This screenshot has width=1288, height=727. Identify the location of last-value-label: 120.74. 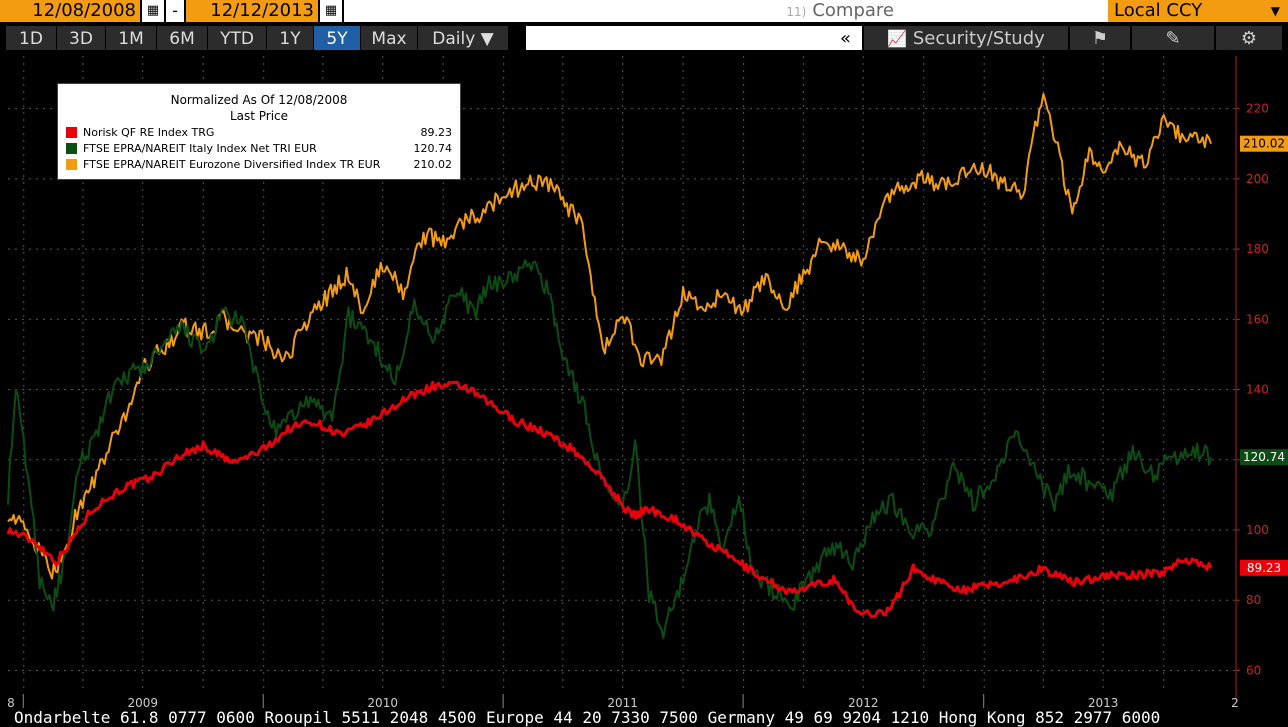
(1264, 457).